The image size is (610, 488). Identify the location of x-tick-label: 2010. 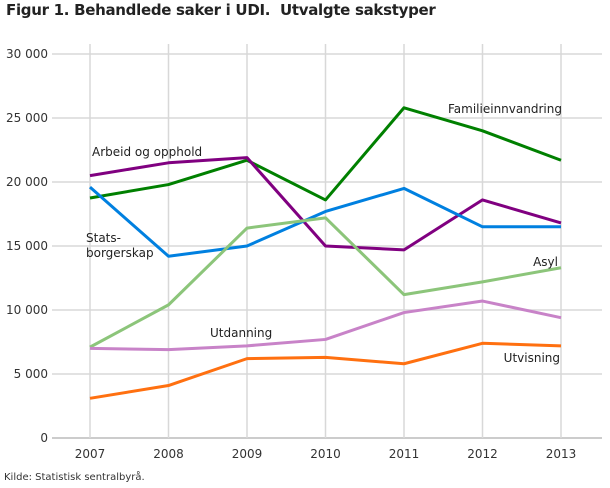
(325, 454).